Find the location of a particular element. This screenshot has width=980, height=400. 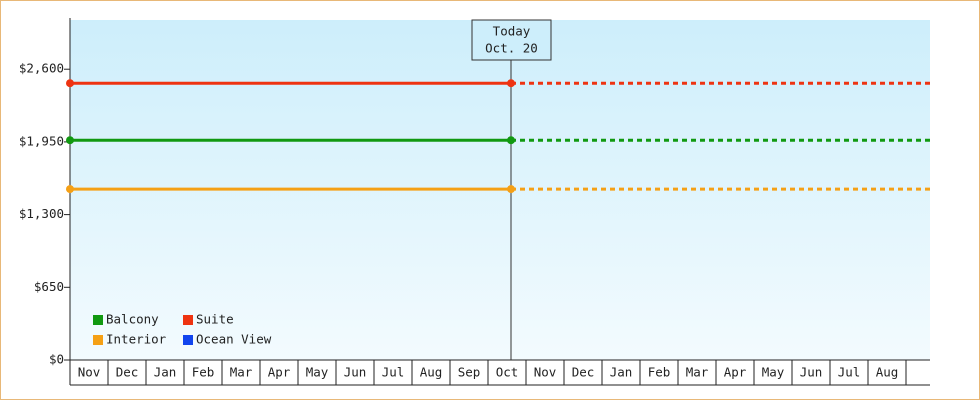

y-tick-label: $2,600 is located at coordinates (41, 68).